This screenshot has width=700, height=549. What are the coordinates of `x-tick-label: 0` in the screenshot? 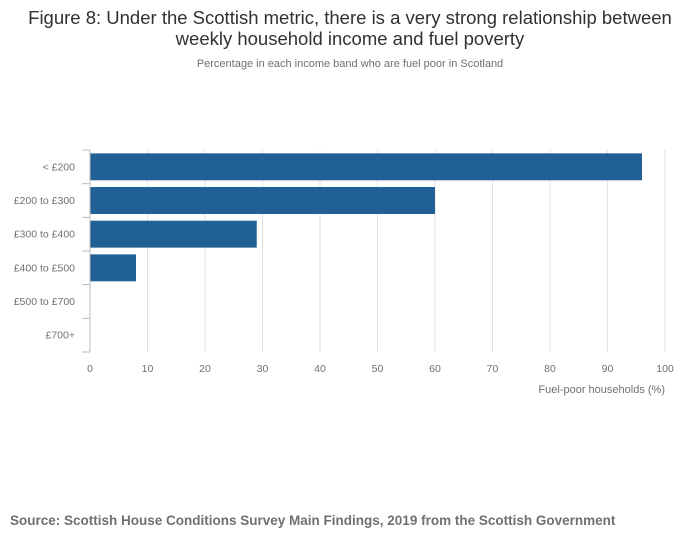 It's located at (90, 369).